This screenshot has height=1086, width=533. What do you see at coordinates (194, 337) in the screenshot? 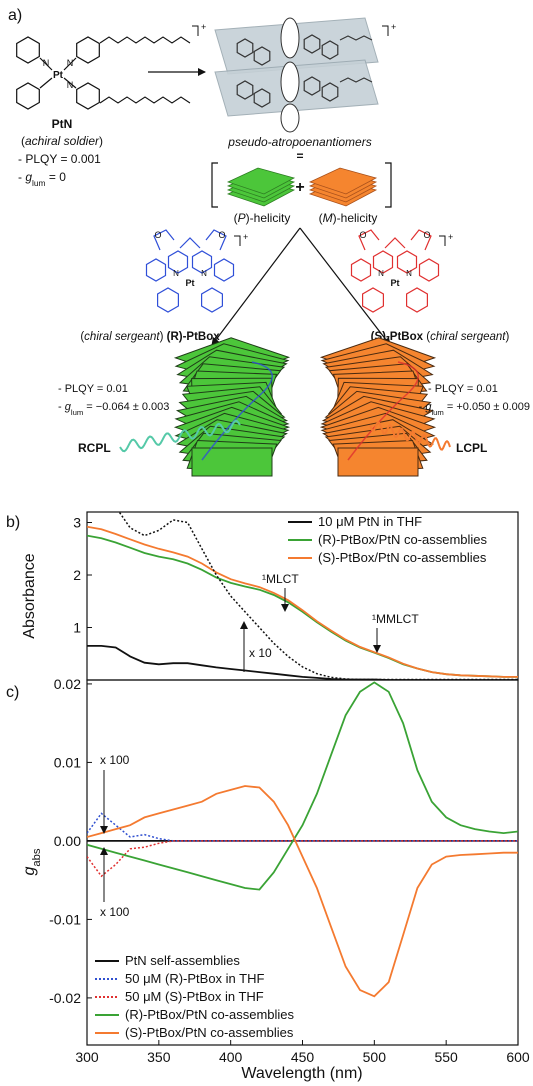
I see `text-segment: (R)-PtBox` at bounding box center [194, 337].